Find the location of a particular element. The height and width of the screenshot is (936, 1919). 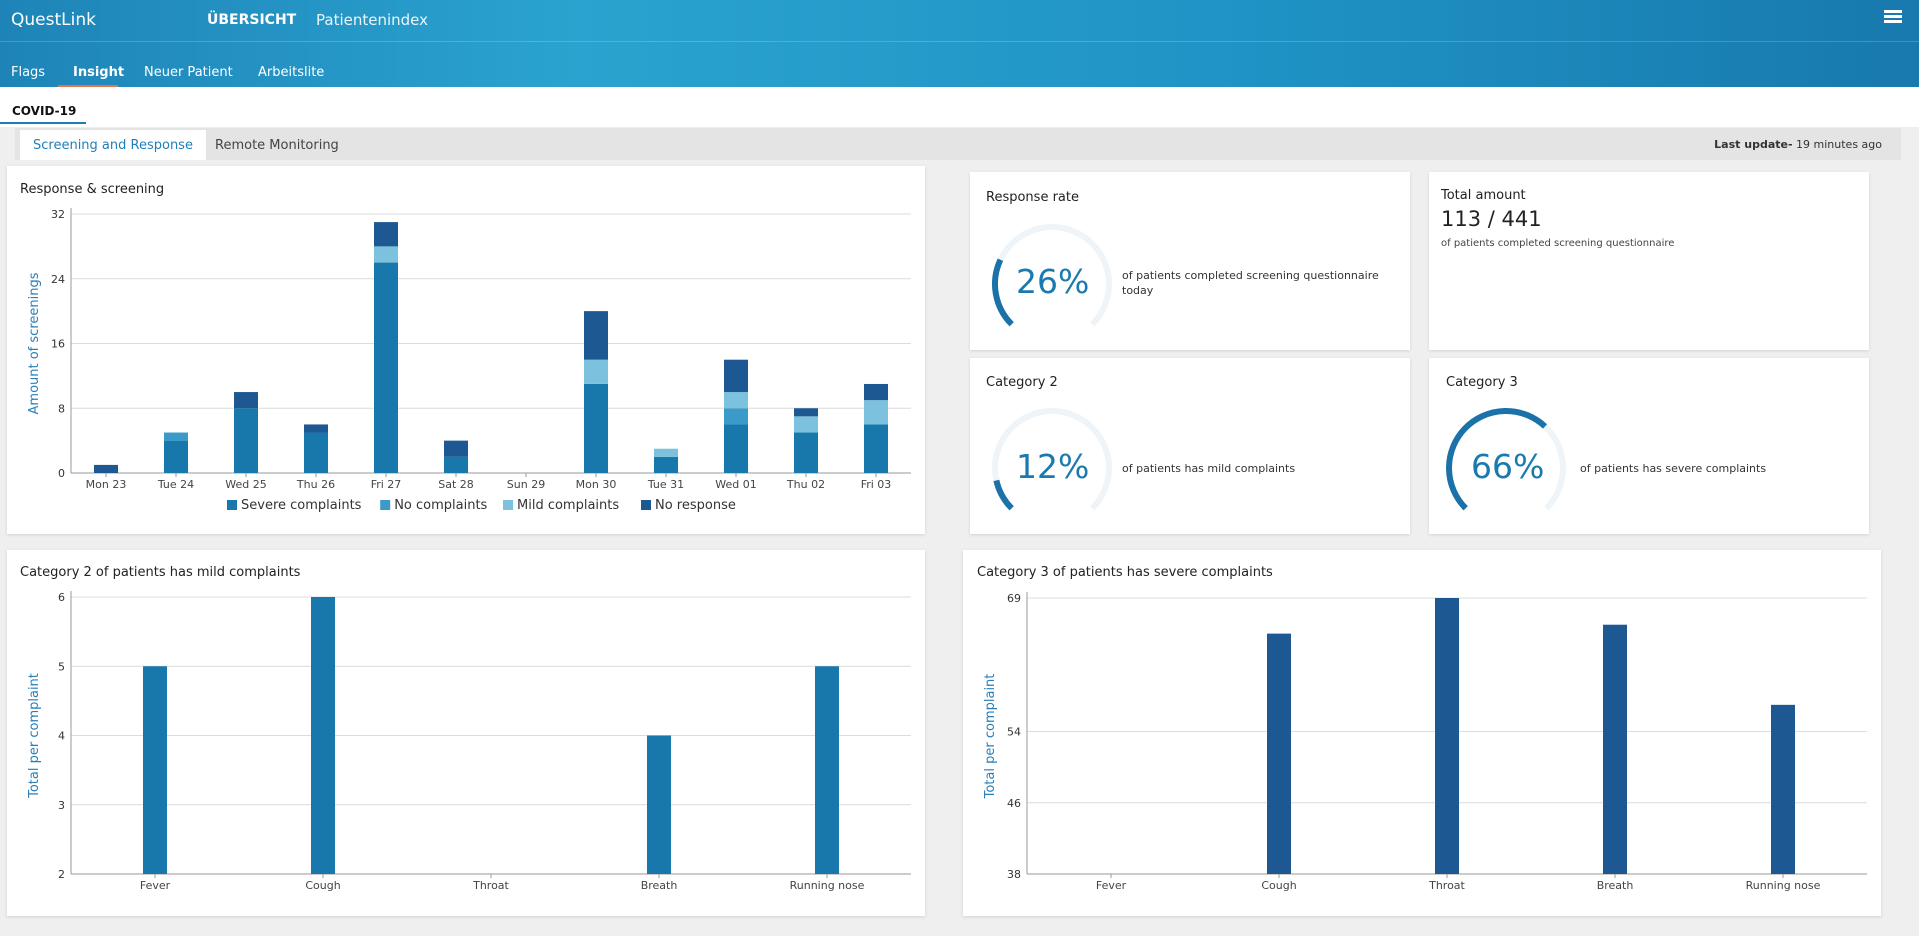

category3-value: 66% is located at coordinates (1508, 466).